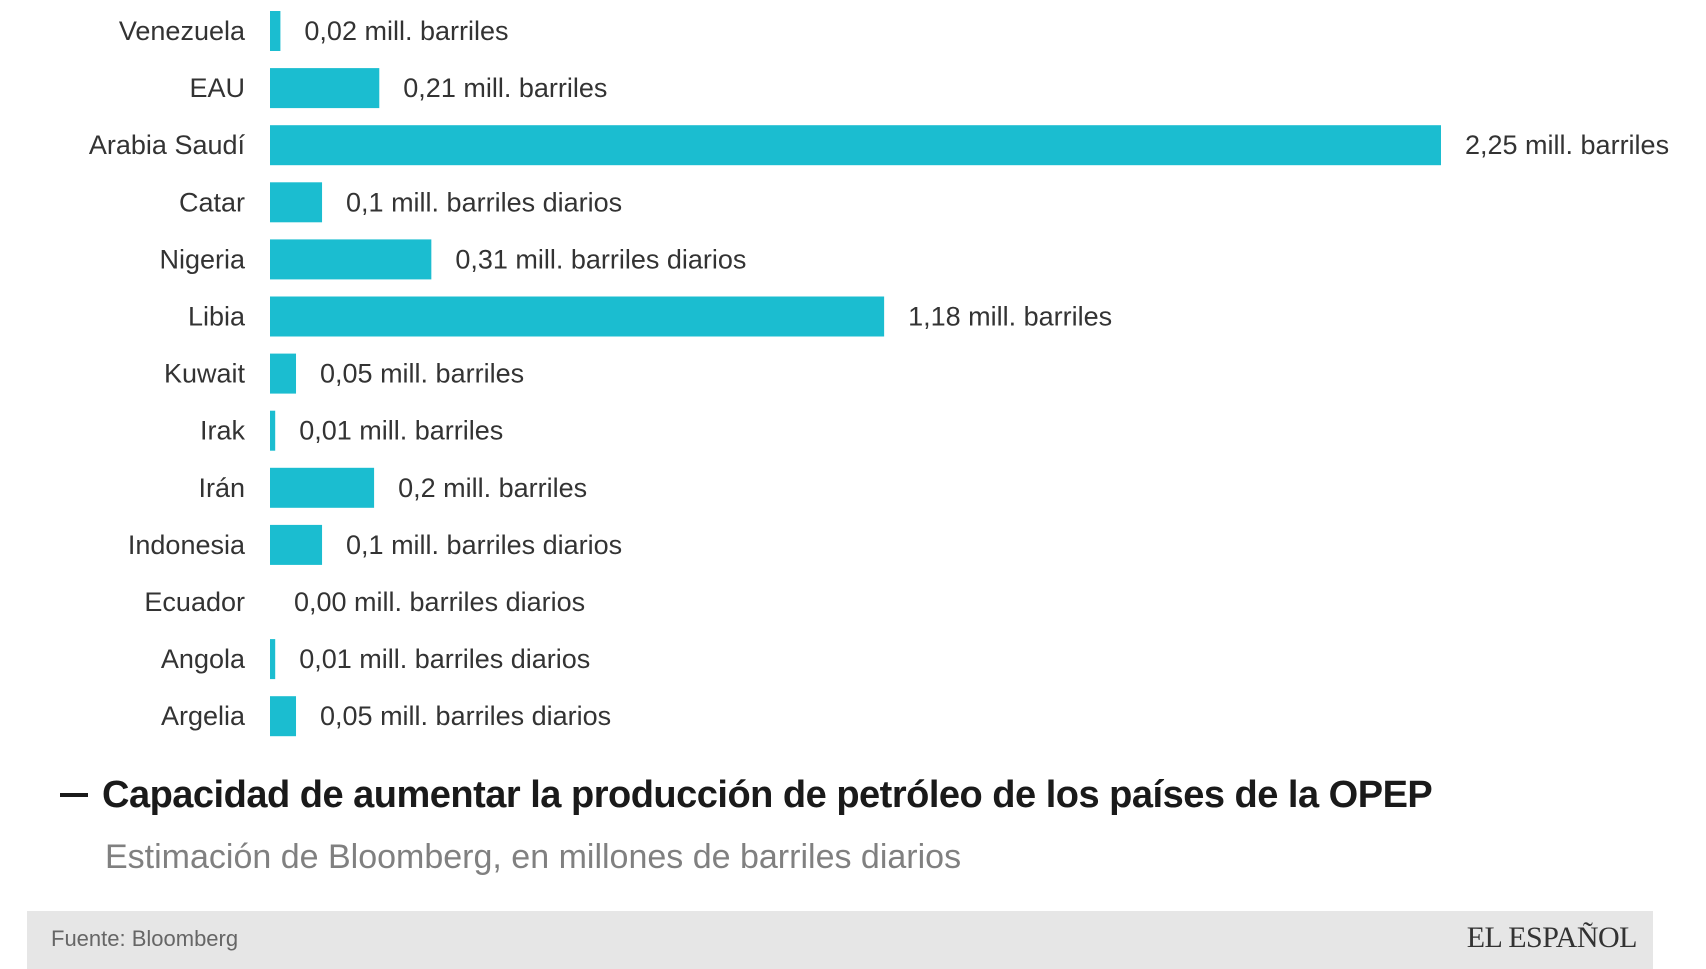  I want to click on data-label: 0,05 mill. barriles, so click(422, 374).